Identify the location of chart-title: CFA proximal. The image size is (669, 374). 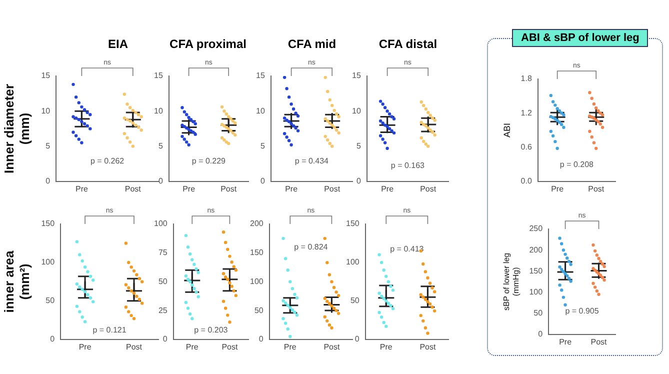
(208, 44).